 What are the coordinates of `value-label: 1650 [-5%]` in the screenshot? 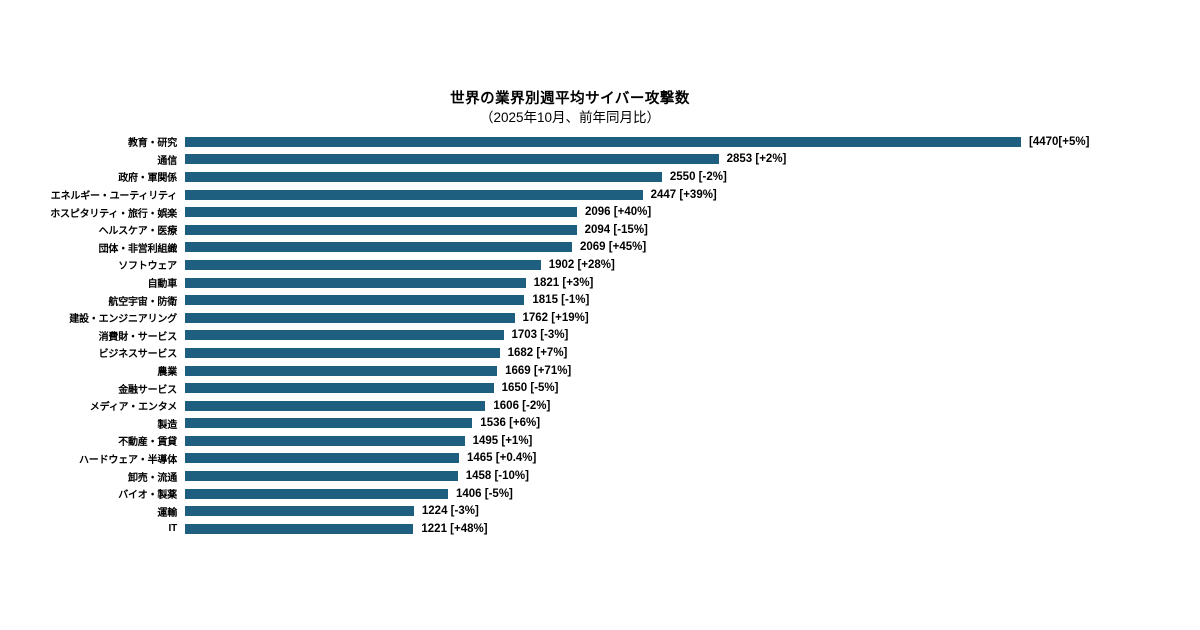 It's located at (530, 388).